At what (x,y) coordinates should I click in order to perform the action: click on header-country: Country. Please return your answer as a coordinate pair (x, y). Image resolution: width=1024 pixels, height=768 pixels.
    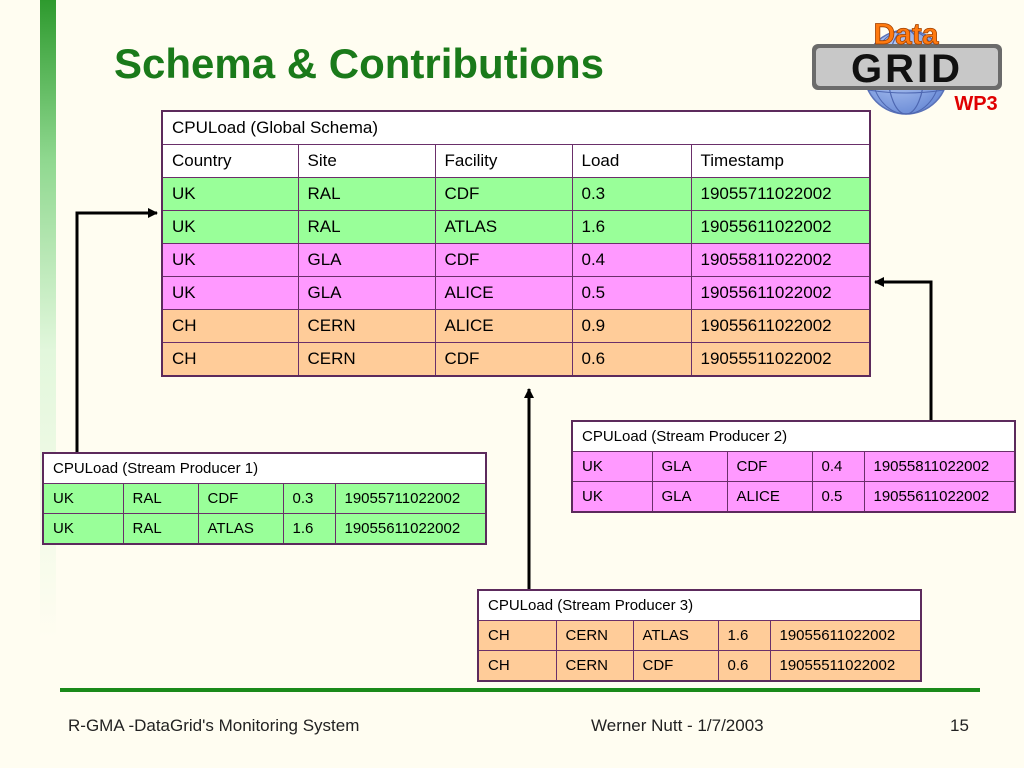
    Looking at the image, I should click on (230, 161).